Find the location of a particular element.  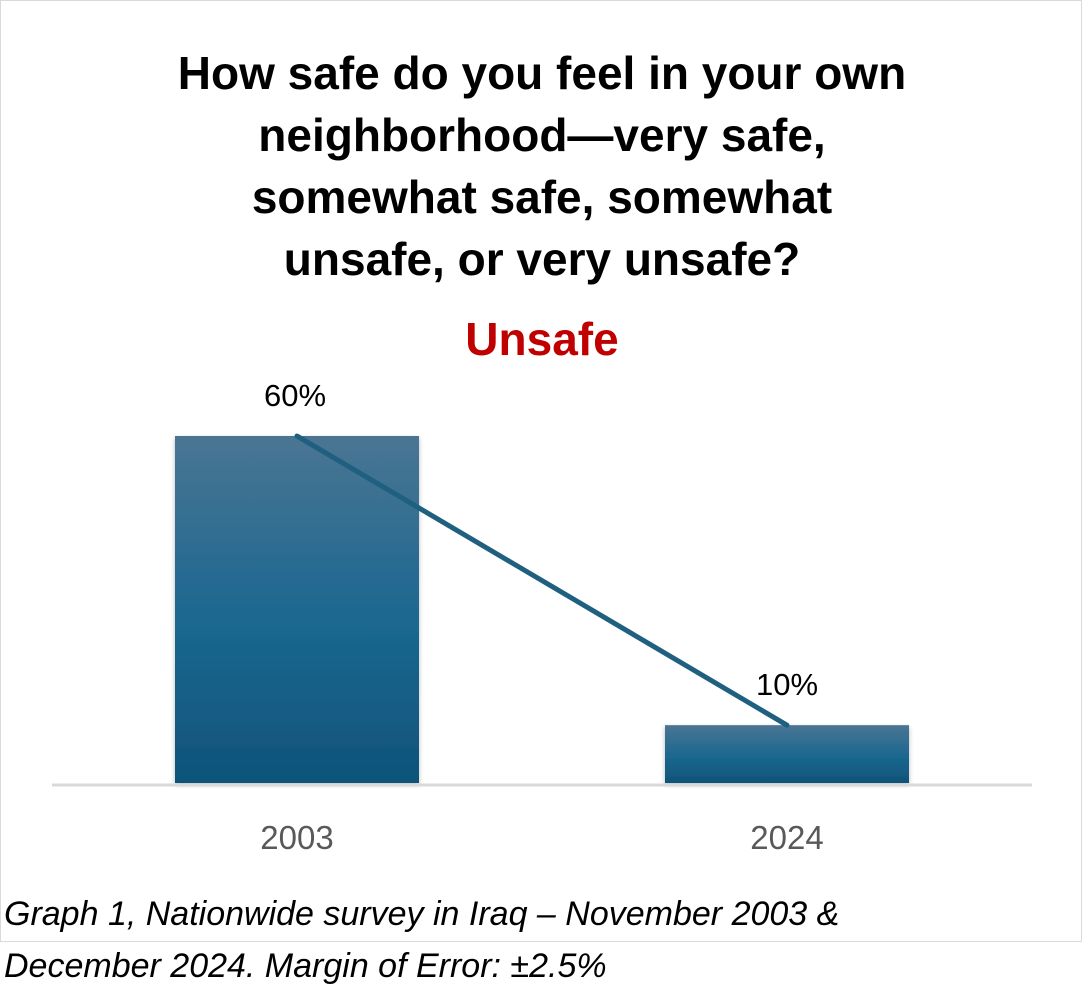

caption-line: December 2024. Margin of Error: ±2.5% is located at coordinates (305, 966).